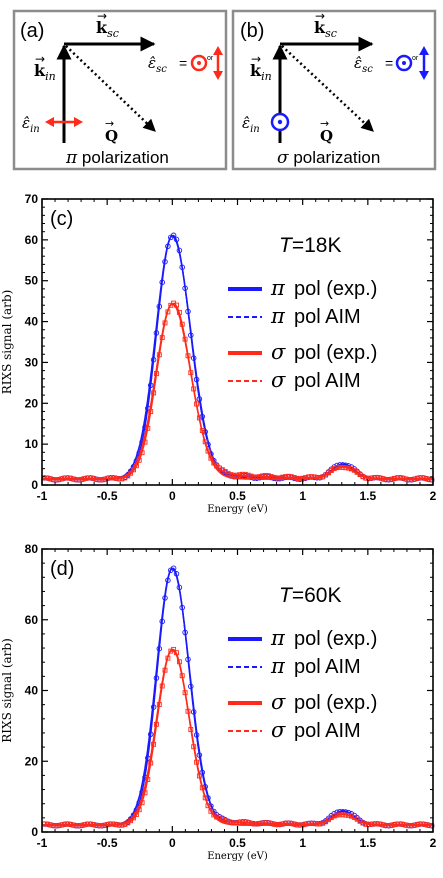 This screenshot has width=443, height=878. I want to click on q-arrow, so click(110, 88).